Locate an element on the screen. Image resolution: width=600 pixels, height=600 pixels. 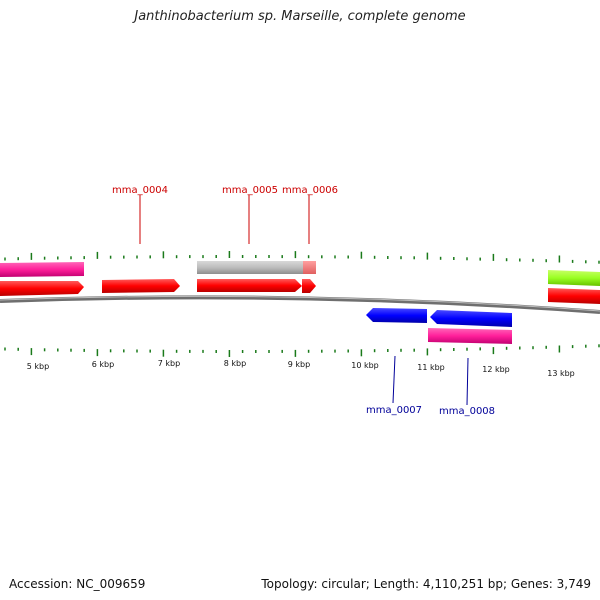
gene-arrow-left is located at coordinates (42, 288).